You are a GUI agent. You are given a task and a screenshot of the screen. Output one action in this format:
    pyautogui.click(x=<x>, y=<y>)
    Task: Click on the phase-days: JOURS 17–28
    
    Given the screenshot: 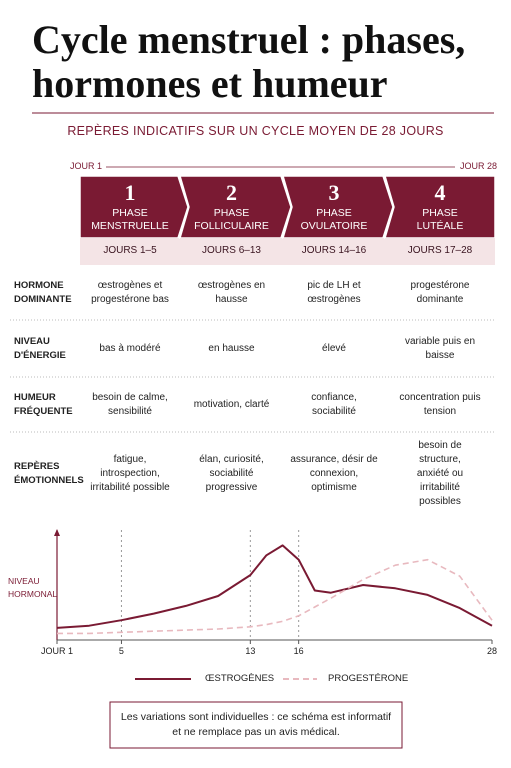 What is the action you would take?
    pyautogui.click(x=440, y=250)
    